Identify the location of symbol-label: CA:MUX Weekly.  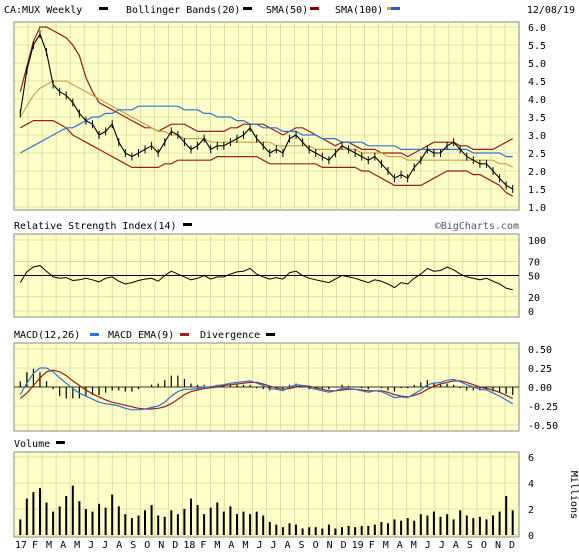
(43, 10).